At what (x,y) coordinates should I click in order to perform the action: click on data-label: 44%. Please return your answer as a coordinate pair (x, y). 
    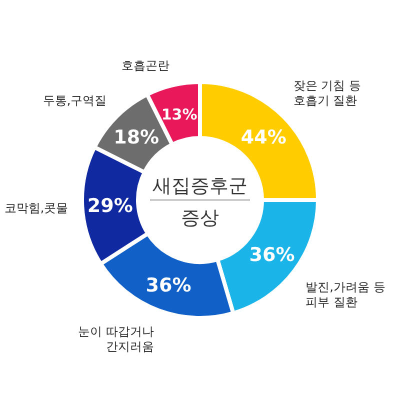
    Looking at the image, I should click on (263, 137).